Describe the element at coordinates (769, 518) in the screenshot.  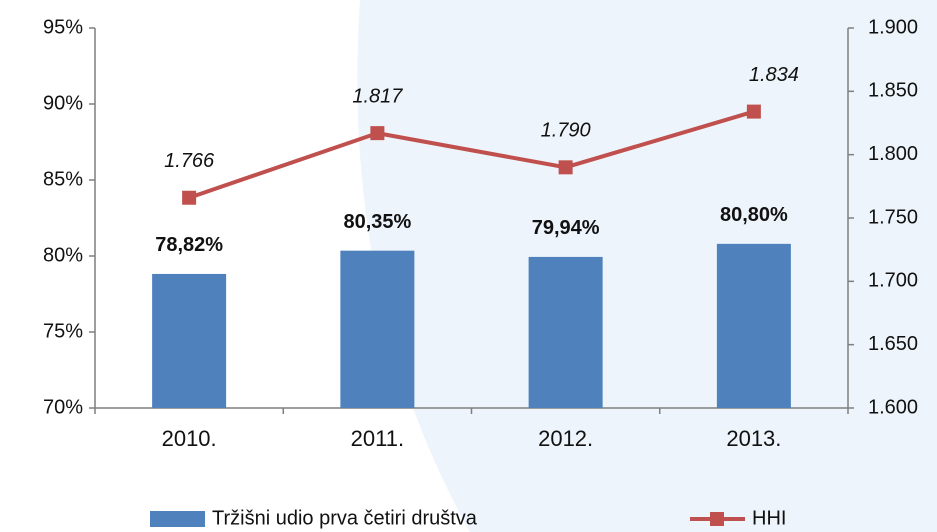
I see `legend-label: HHI` at that location.